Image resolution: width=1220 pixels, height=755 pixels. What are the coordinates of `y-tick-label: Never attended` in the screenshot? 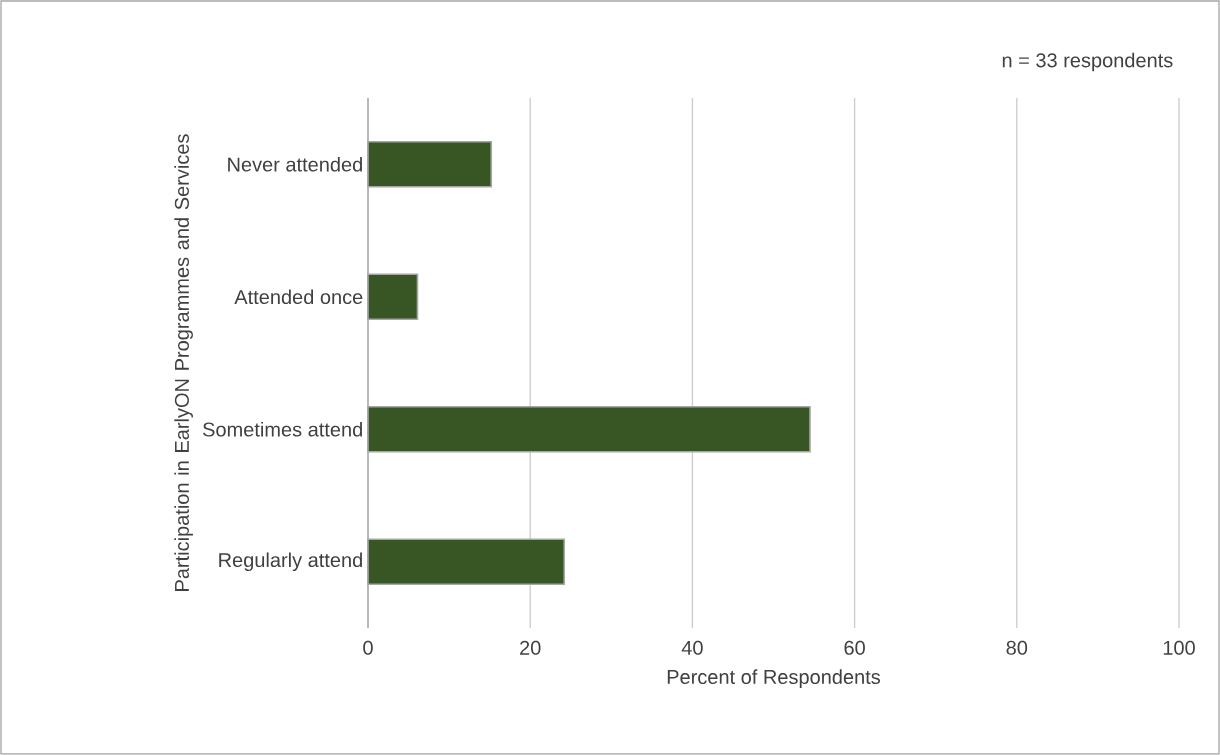 It's located at (295, 164).